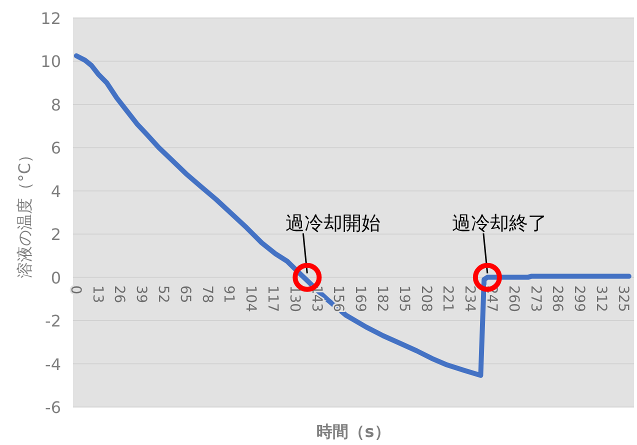  I want to click on y-tick-label: -6, so click(53, 407).